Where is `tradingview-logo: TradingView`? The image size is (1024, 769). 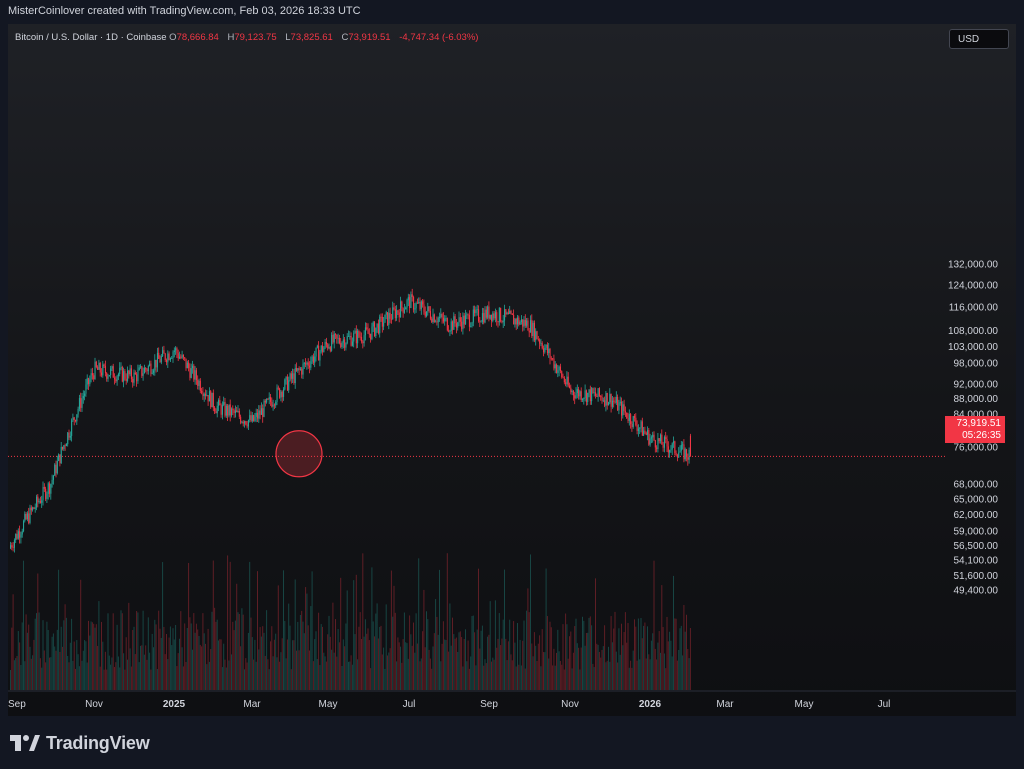
tradingview-logo: TradingView is located at coordinates (80, 743).